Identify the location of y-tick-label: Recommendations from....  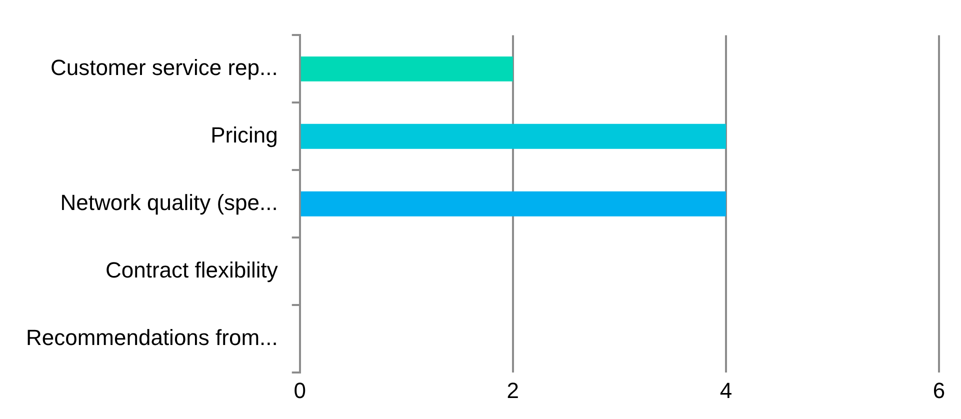
(152, 337).